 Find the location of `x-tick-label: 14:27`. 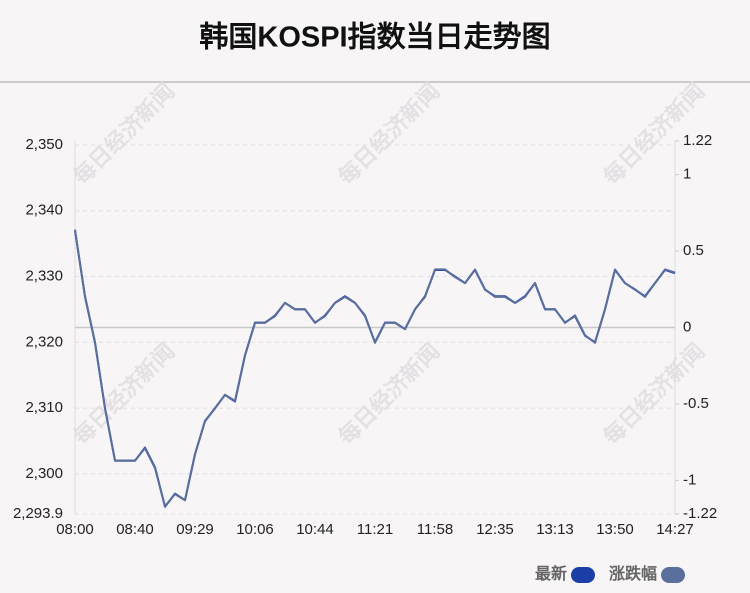

x-tick-label: 14:27 is located at coordinates (675, 529).